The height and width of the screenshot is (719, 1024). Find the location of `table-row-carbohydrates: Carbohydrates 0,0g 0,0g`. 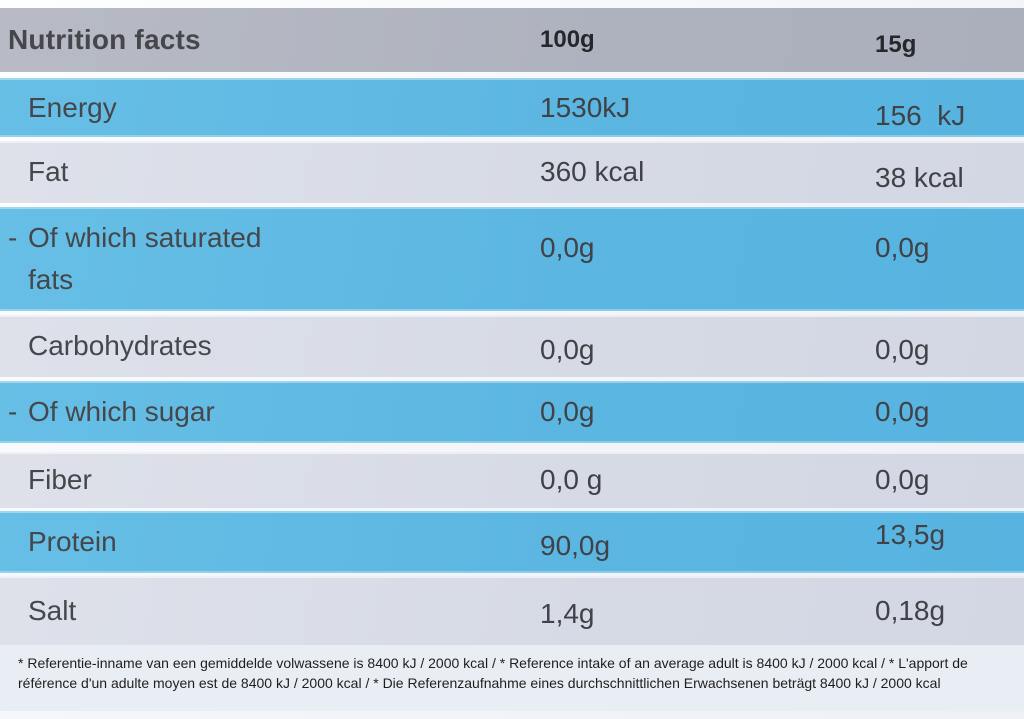

table-row-carbohydrates: Carbohydrates 0,0g 0,0g is located at coordinates (512, 346).